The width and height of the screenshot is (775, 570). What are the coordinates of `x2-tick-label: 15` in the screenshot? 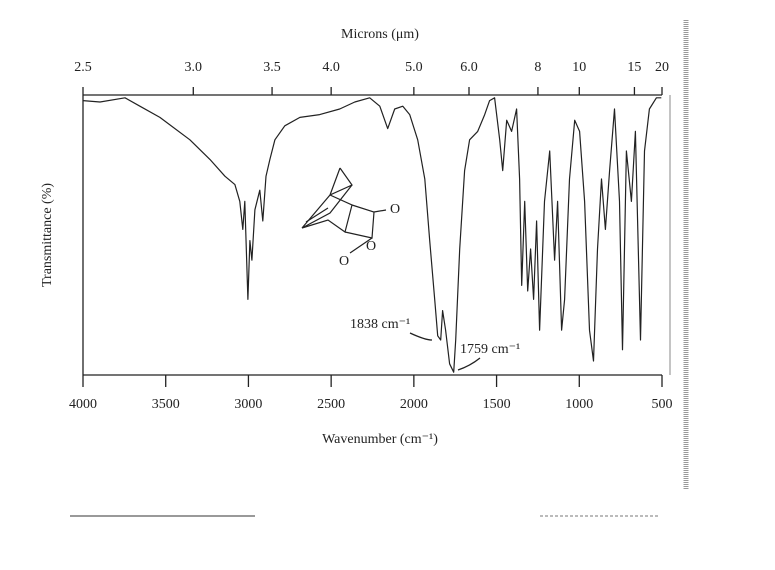 It's located at (634, 67).